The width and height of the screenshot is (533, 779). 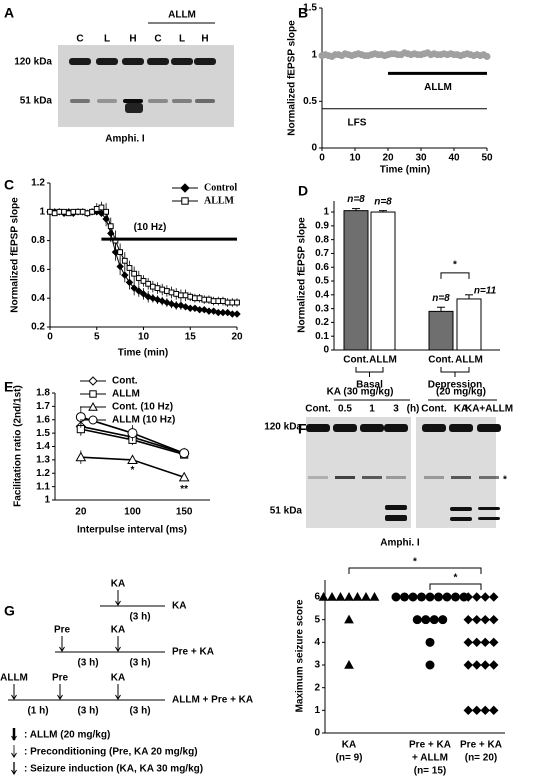 What do you see at coordinates (303, 13) in the screenshot?
I see `panel-label: B` at bounding box center [303, 13].